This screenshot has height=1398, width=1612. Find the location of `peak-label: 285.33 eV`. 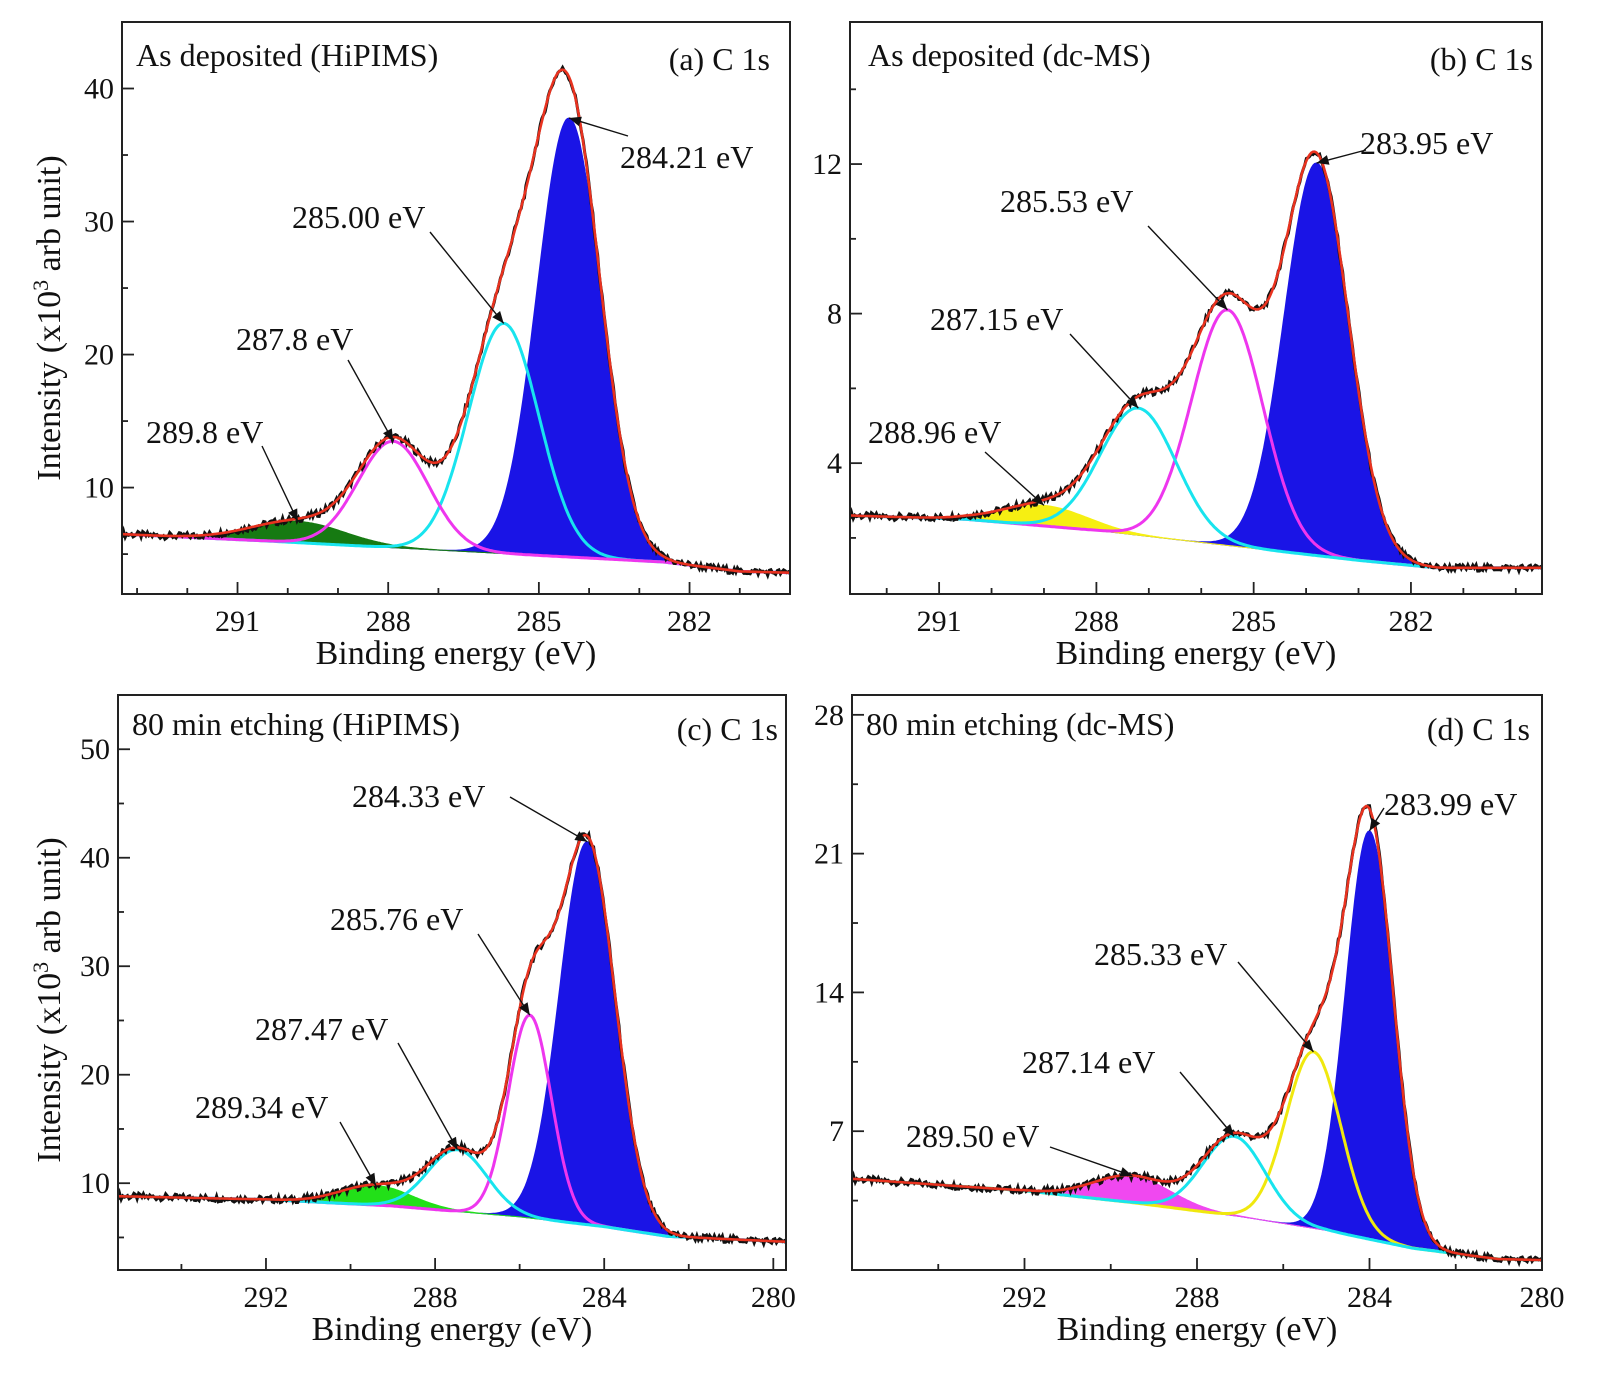

peak-label: 285.33 eV is located at coordinates (1160, 954).